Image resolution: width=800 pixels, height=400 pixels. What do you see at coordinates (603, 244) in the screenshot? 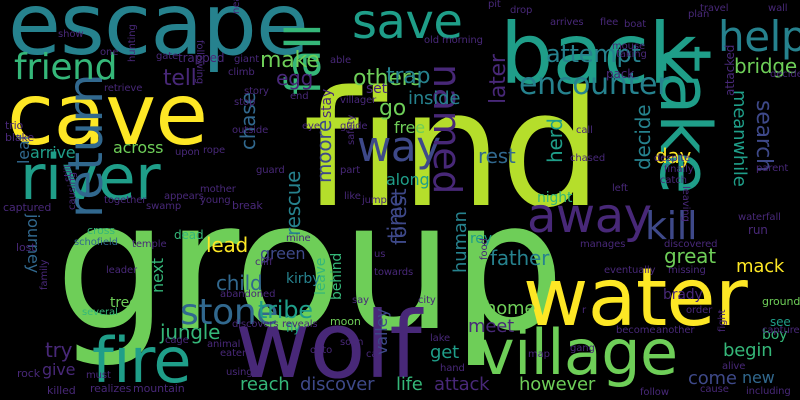
I see `word-manages: manages` at bounding box center [603, 244].